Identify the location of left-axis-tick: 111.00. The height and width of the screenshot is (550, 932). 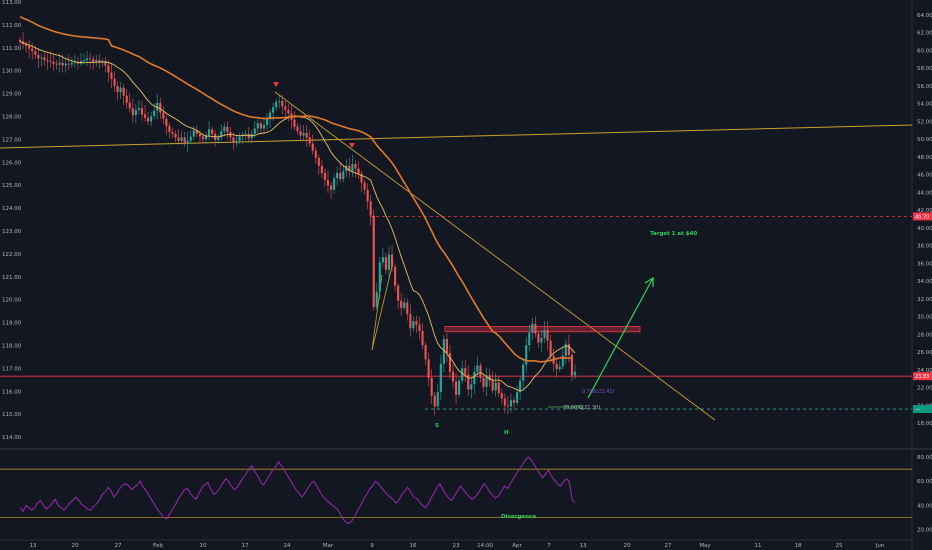
(12, 49).